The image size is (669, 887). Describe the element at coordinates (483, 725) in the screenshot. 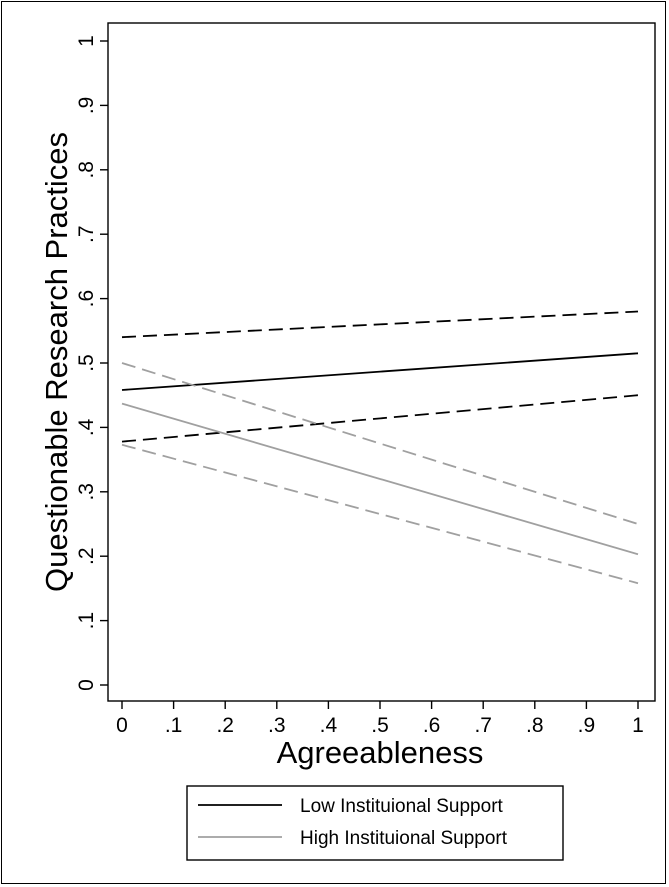

I see `x-tick-label: .7` at that location.